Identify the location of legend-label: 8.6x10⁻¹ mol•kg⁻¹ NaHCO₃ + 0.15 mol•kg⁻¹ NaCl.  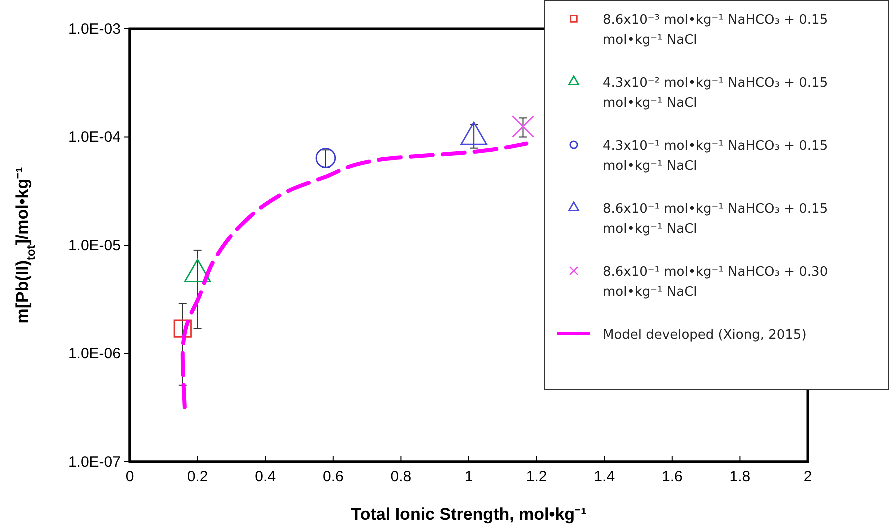
(715, 220).